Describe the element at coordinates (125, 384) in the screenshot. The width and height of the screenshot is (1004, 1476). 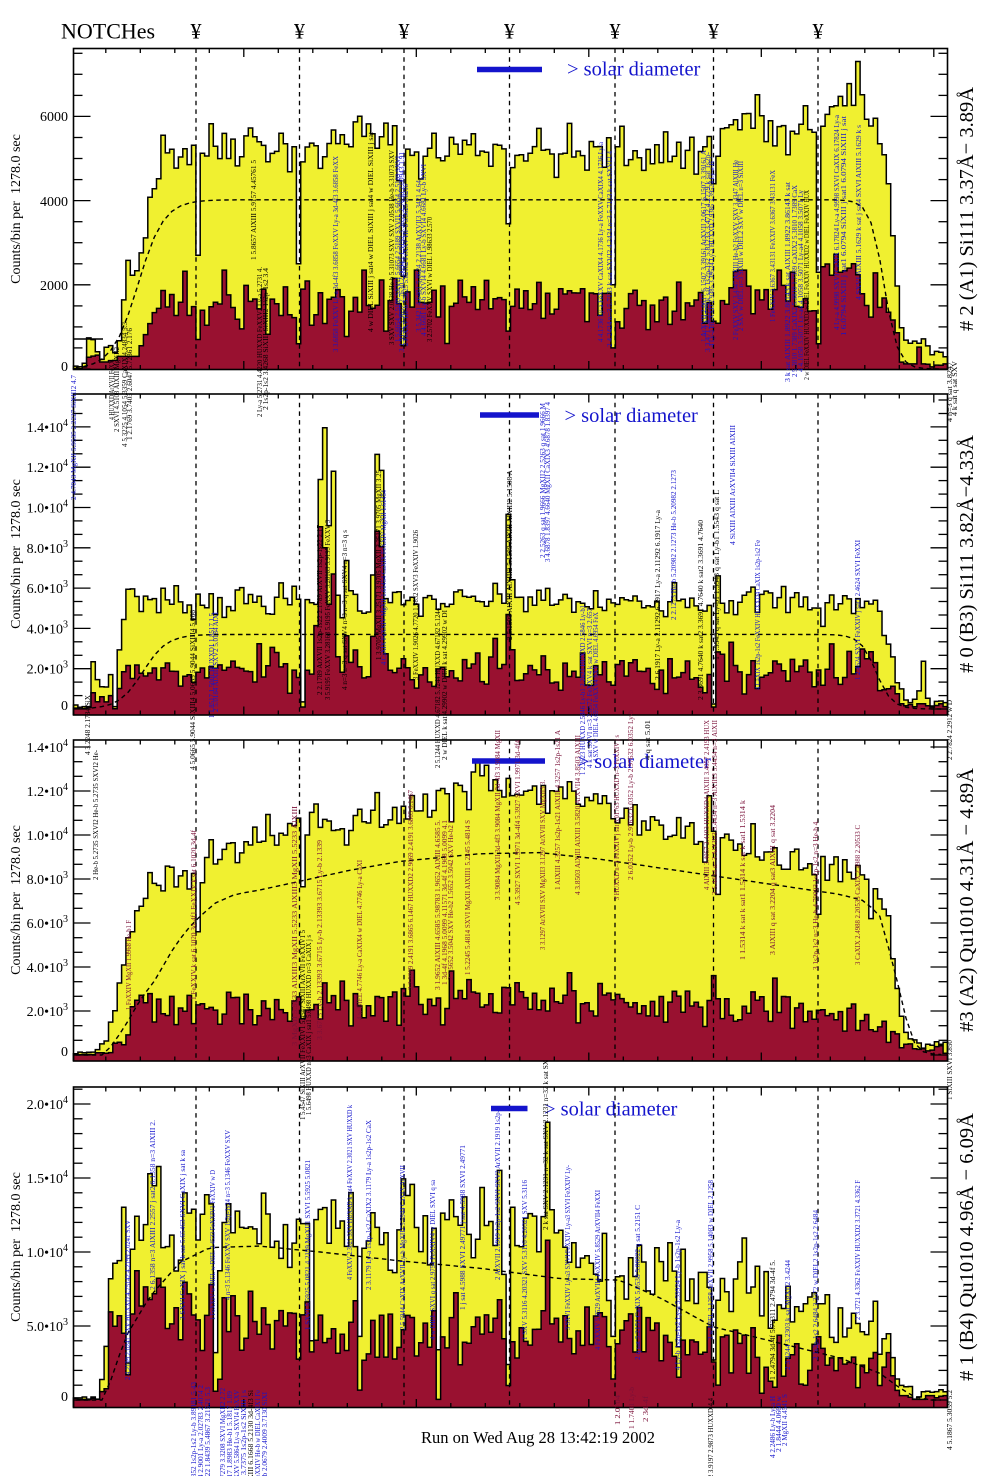
I see `svg-text:4 5.3225 4.1054 5.3359 CaXIX 4: 4 5.3225 4.1054 5.3359 CaXIX 4.24834 5.3` at that location.